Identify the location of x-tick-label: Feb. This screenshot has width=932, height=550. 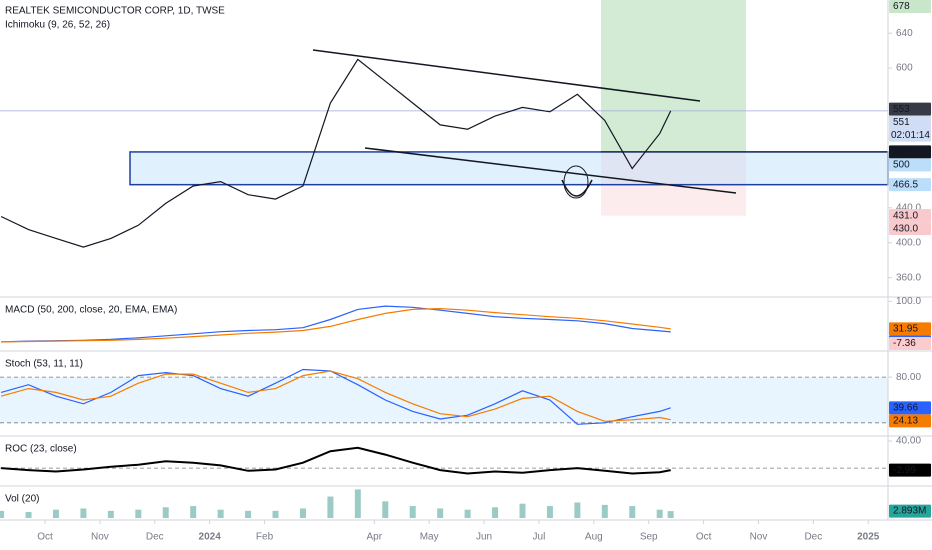
(265, 537).